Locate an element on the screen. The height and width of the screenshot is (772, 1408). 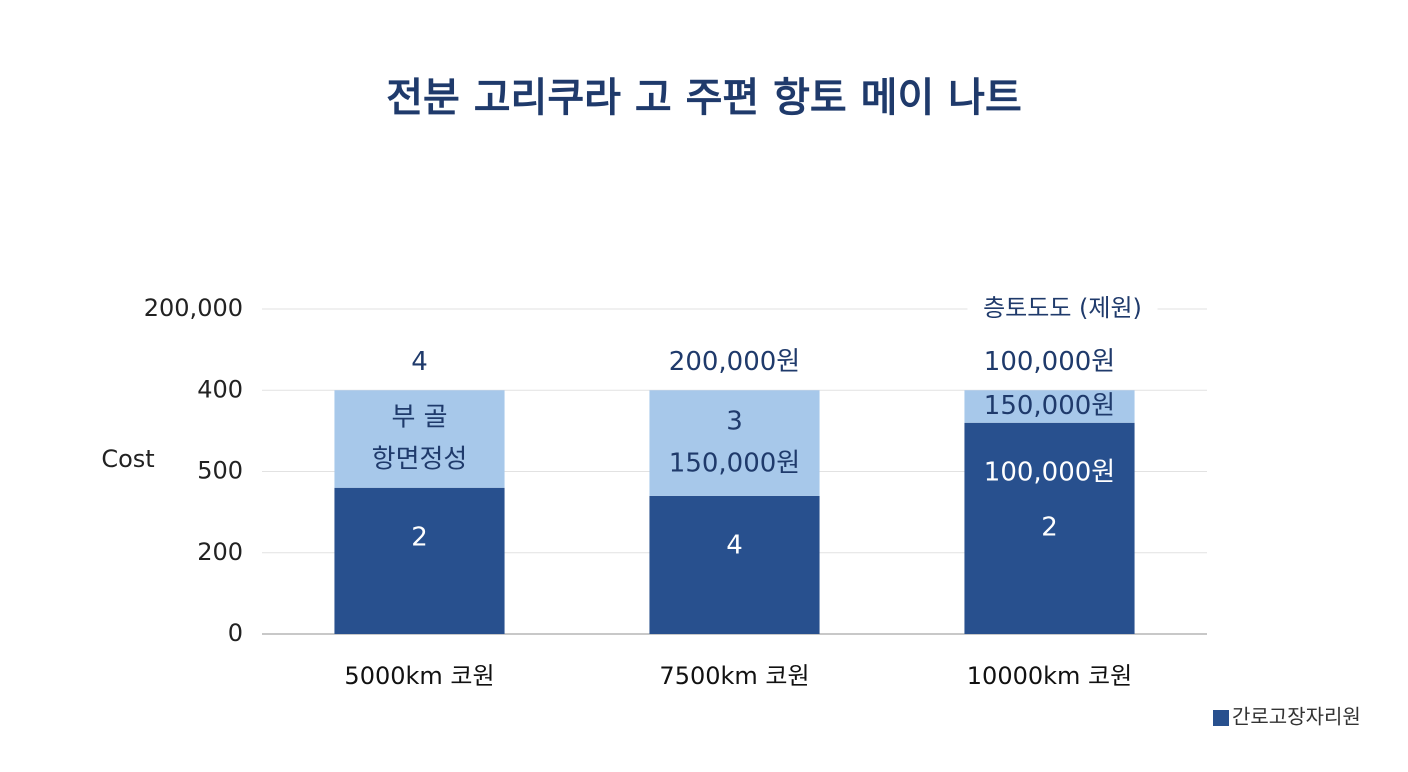
y-tick-label: 0 is located at coordinates (235, 633).